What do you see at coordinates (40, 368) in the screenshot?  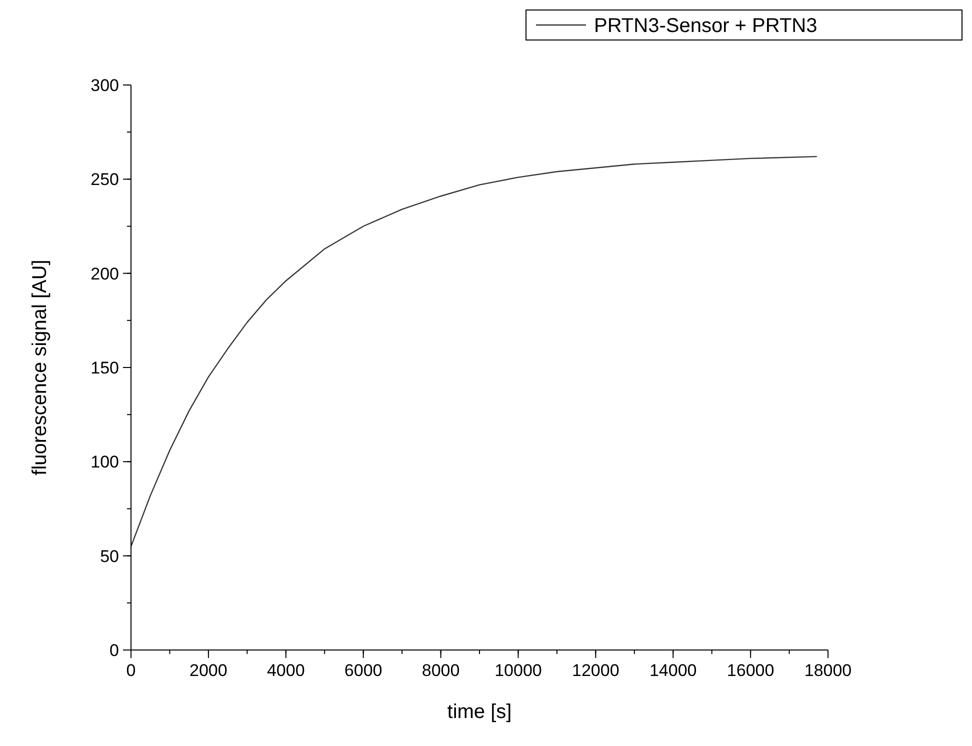 I see `y-axis-title: fluorescence signal [AU]` at bounding box center [40, 368].